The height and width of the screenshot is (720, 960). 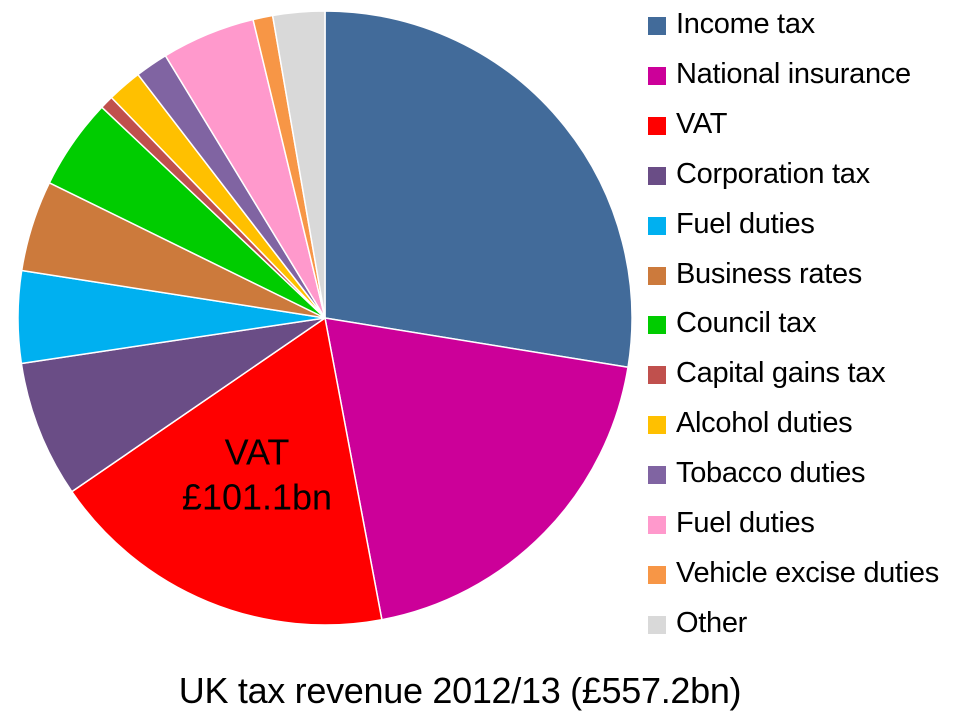 What do you see at coordinates (803, 622) in the screenshot?
I see `legend-item-other: Other` at bounding box center [803, 622].